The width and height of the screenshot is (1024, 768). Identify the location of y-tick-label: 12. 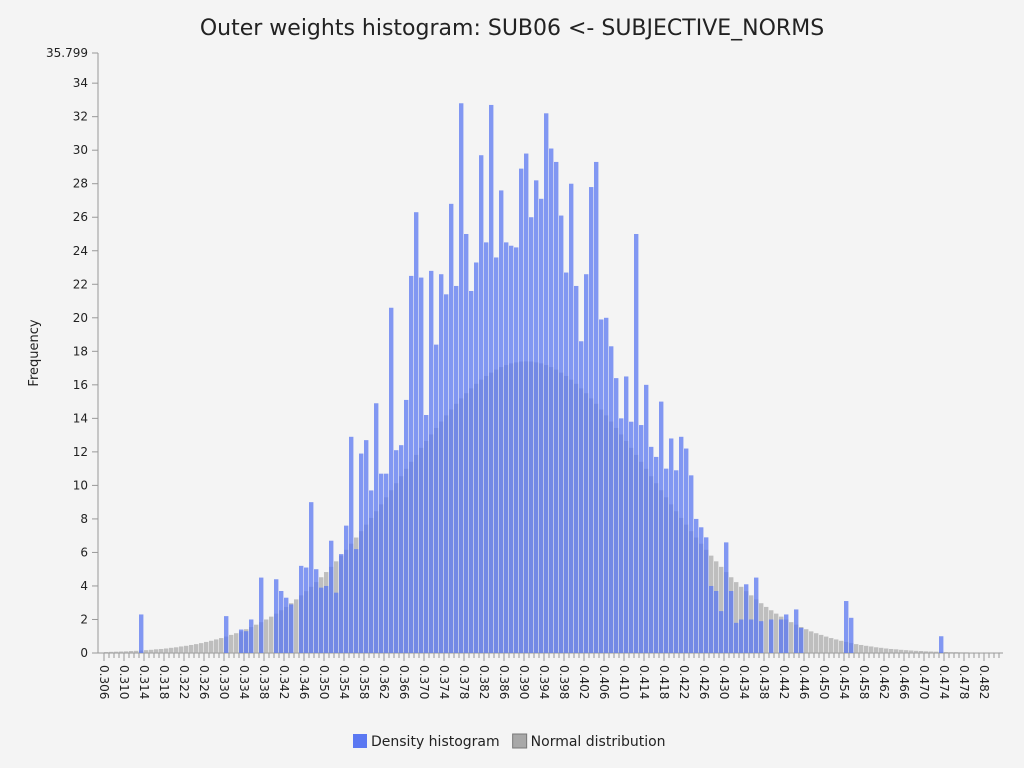
(80, 452).